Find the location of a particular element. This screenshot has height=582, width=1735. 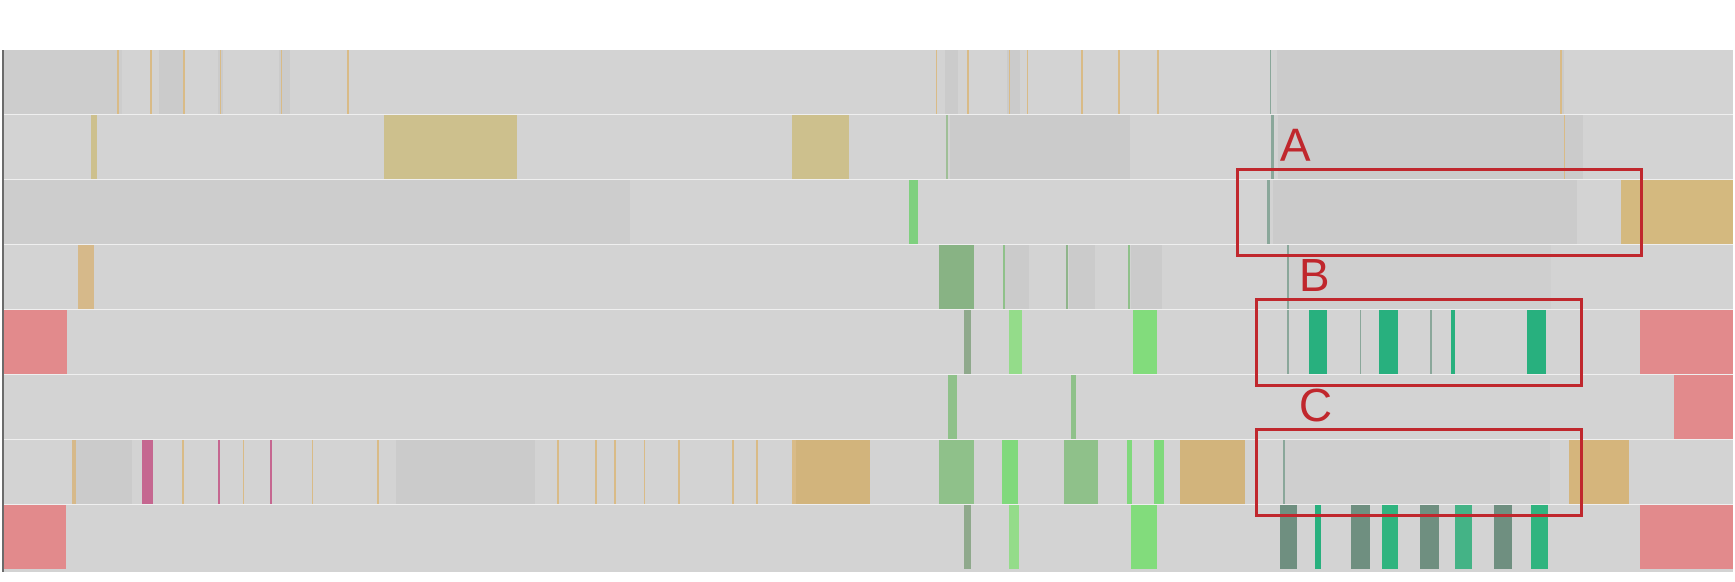

track-row is located at coordinates (868, 342).